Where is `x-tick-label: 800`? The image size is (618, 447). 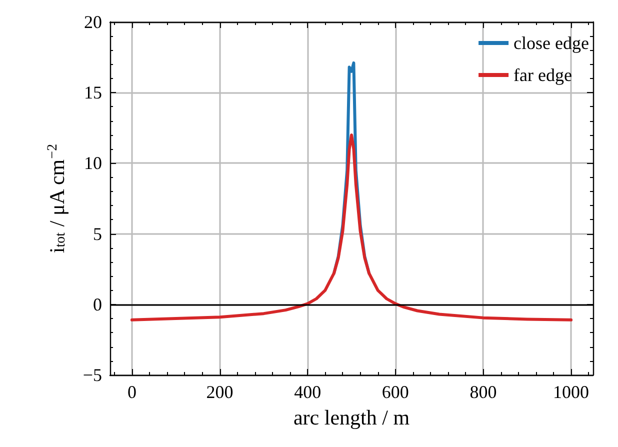
x-tick-label: 800 is located at coordinates (483, 392).